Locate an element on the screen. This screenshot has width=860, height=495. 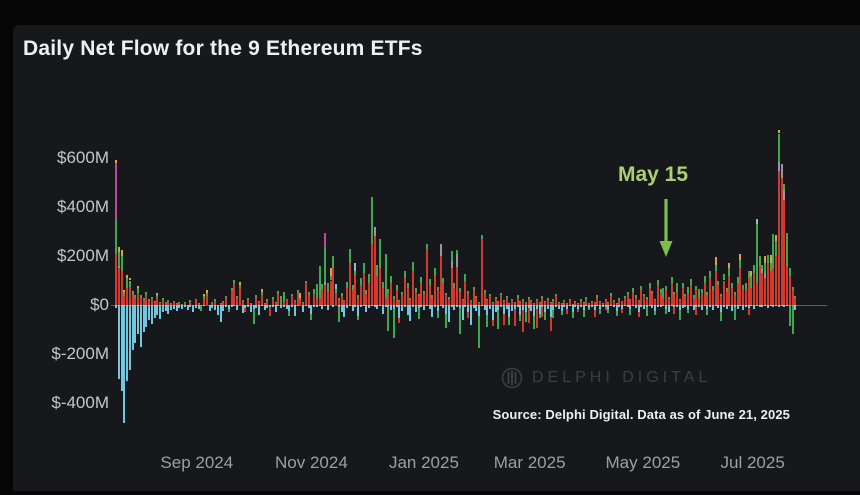
bar-segment-cyan is located at coordinates (336, 287).